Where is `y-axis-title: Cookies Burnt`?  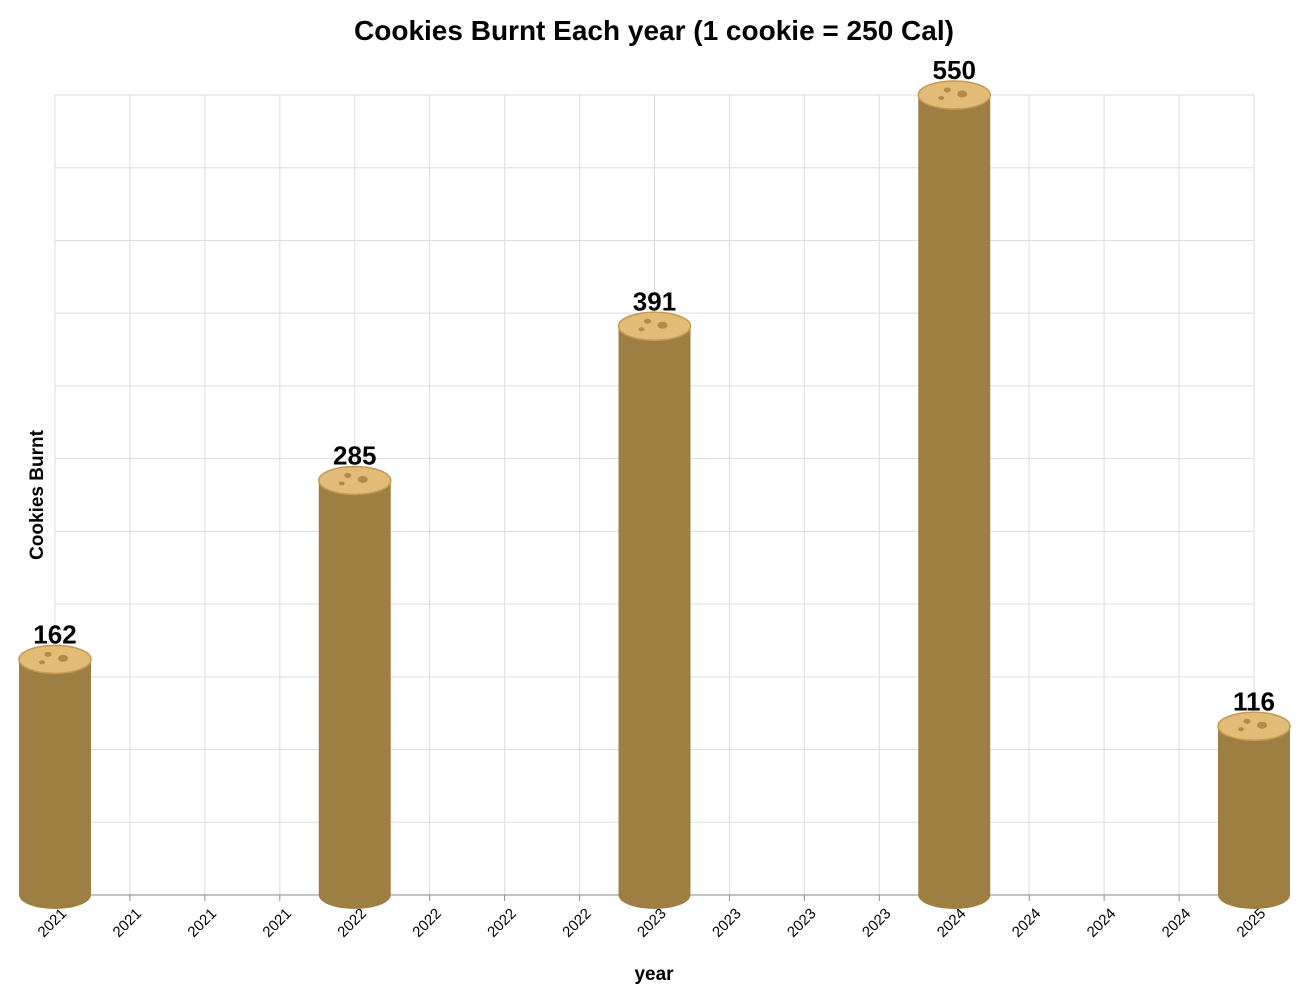
y-axis-title: Cookies Burnt is located at coordinates (37, 494).